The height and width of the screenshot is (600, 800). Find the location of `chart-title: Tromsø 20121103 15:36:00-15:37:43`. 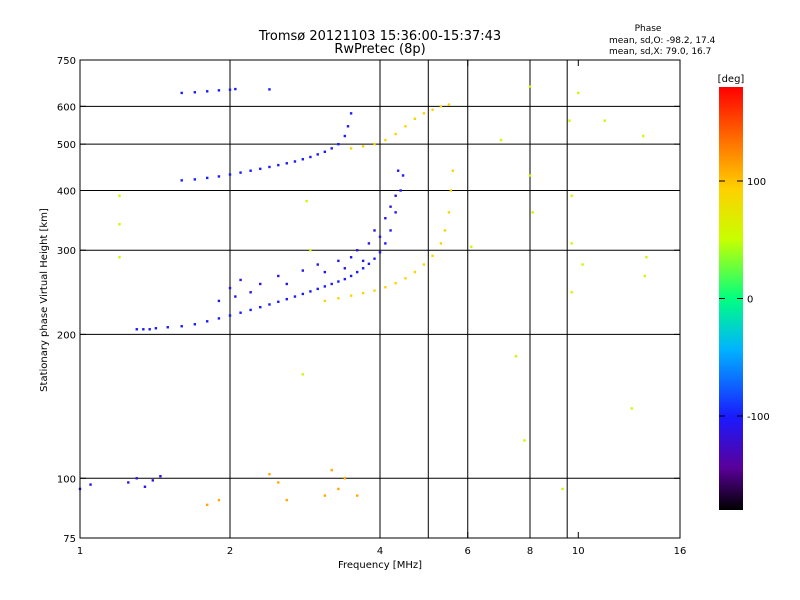

chart-title: Tromsø 20121103 15:36:00-15:37:43 is located at coordinates (379, 36).